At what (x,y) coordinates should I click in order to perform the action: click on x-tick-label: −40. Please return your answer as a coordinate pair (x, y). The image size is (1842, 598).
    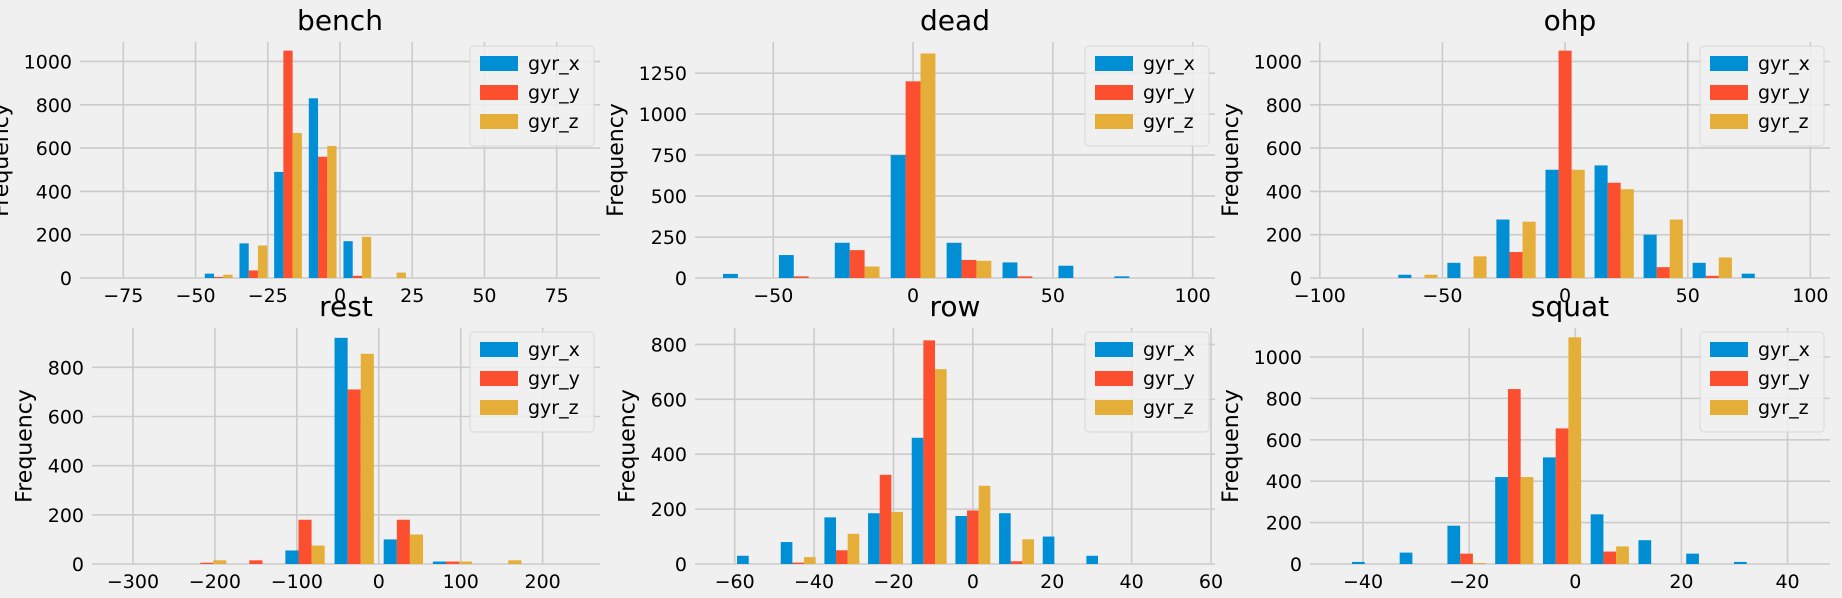
    Looking at the image, I should click on (1363, 582).